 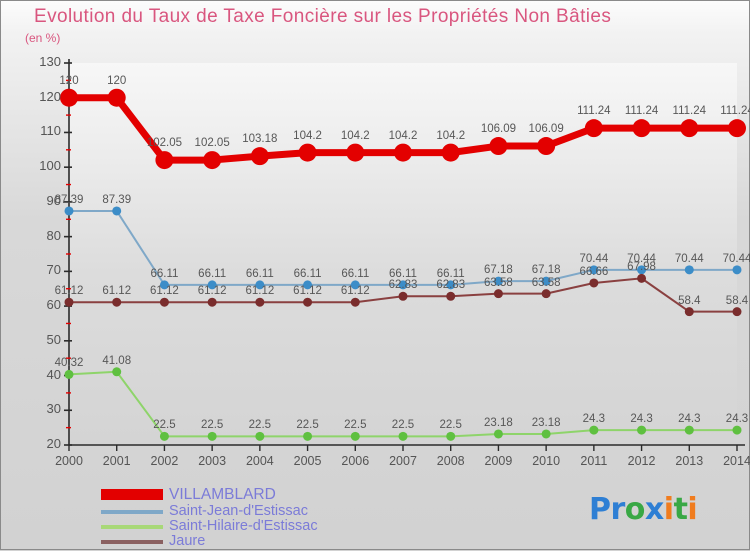 What do you see at coordinates (50, 96) in the screenshot?
I see `y-axis-tick-label: 120` at bounding box center [50, 96].